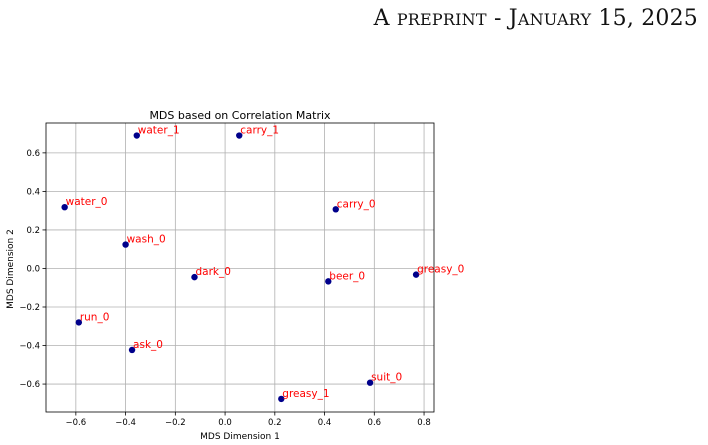 This screenshot has width=708, height=445. I want to click on point-label: greasy_1, so click(305, 394).